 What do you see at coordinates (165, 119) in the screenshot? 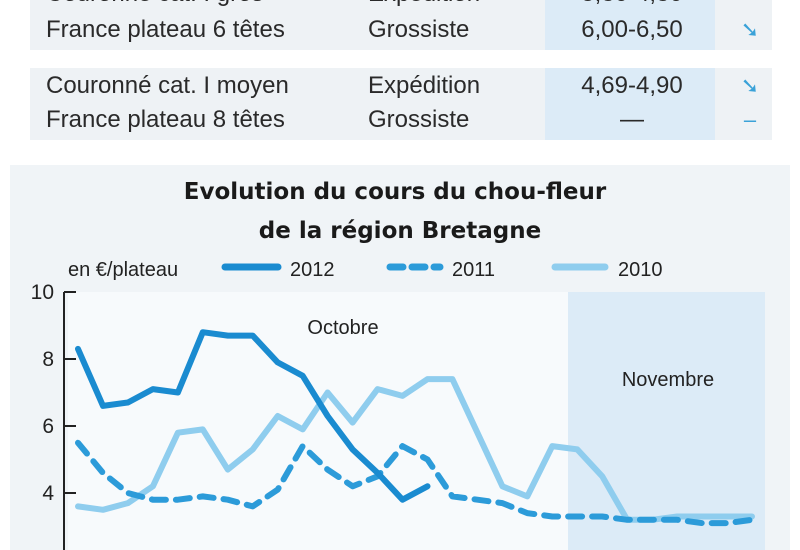
I see `product-cell: France plateau 8 têtes` at bounding box center [165, 119].